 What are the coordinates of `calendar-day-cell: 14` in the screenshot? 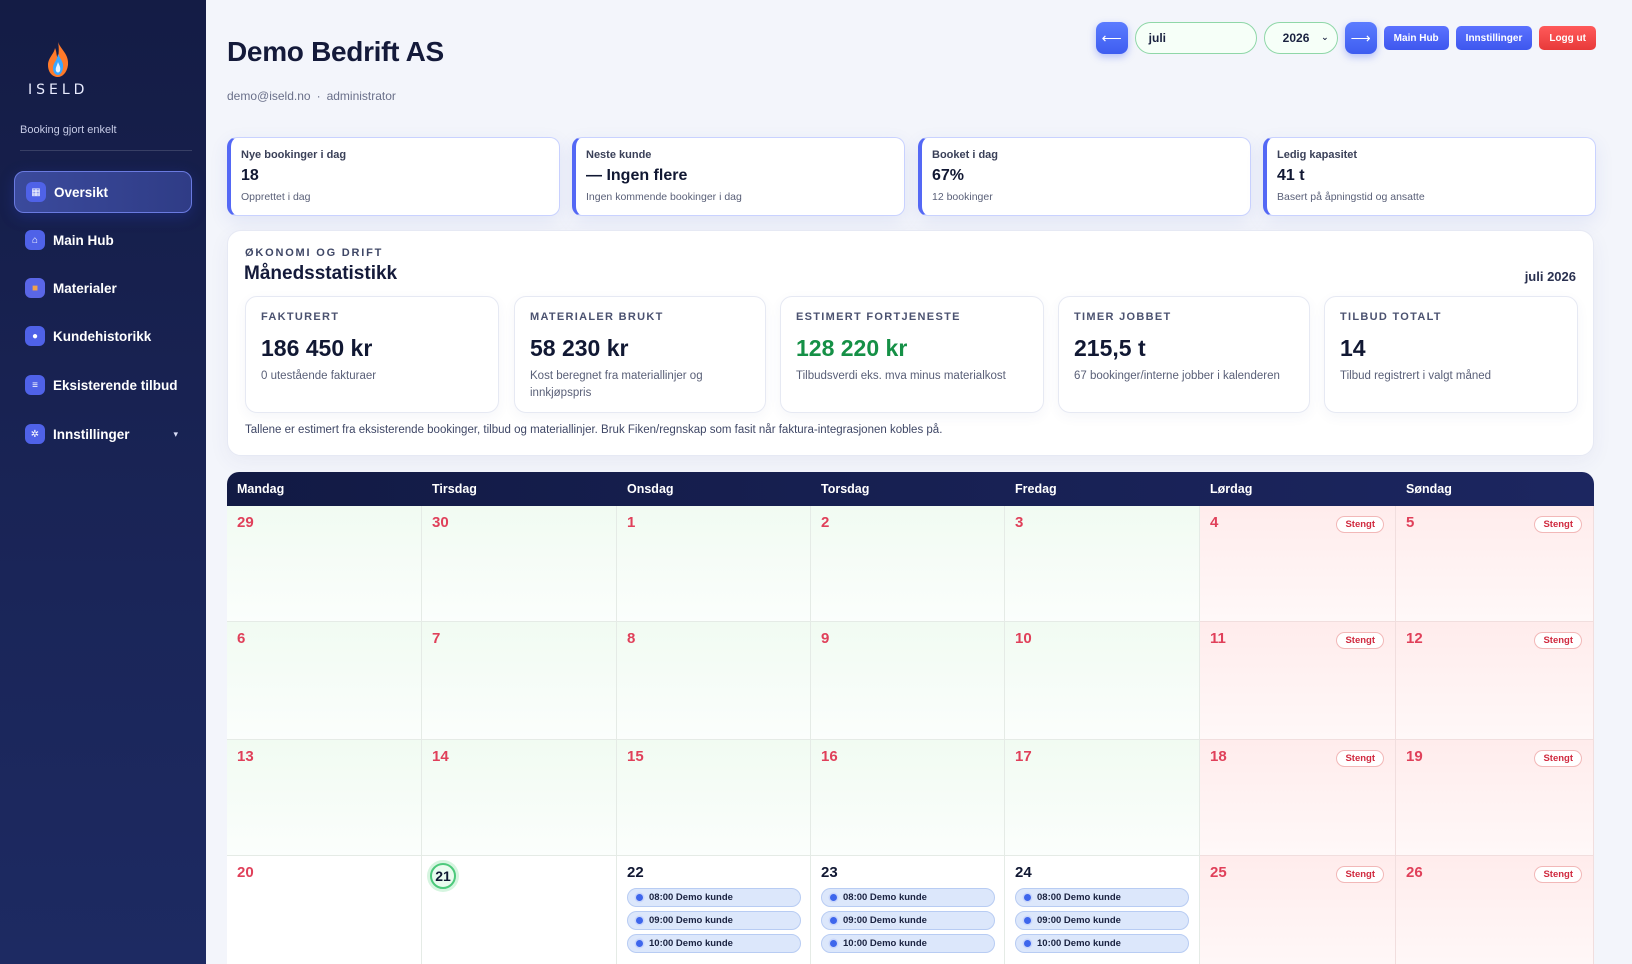 It's located at (519, 798).